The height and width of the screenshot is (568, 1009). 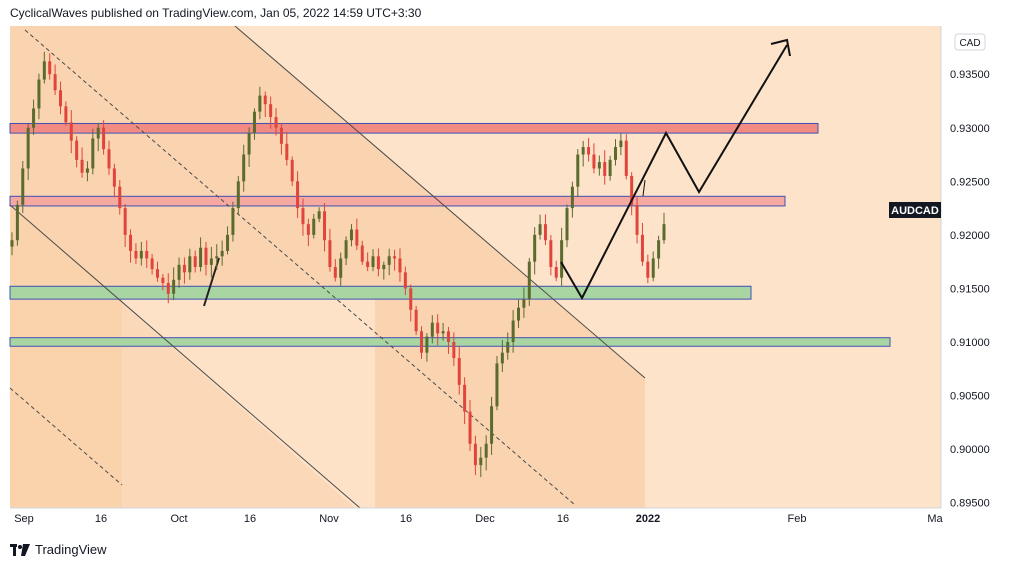 I want to click on resistance-zone, so click(x=414, y=128).